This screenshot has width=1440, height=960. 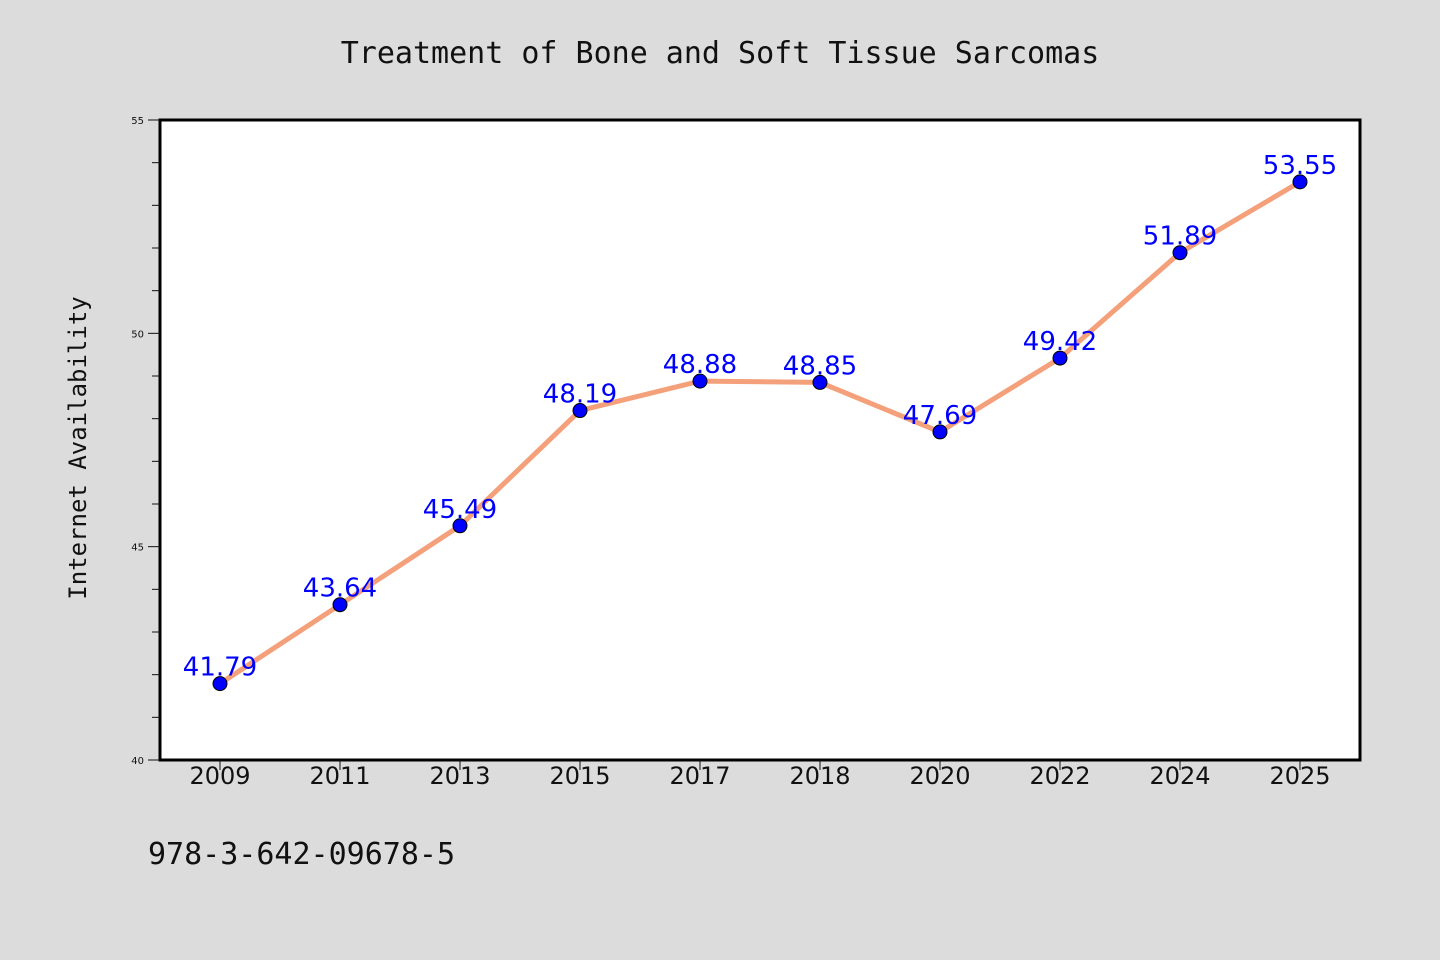 What do you see at coordinates (301, 854) in the screenshot?
I see `footer-text: 978-3-642-09678-5` at bounding box center [301, 854].